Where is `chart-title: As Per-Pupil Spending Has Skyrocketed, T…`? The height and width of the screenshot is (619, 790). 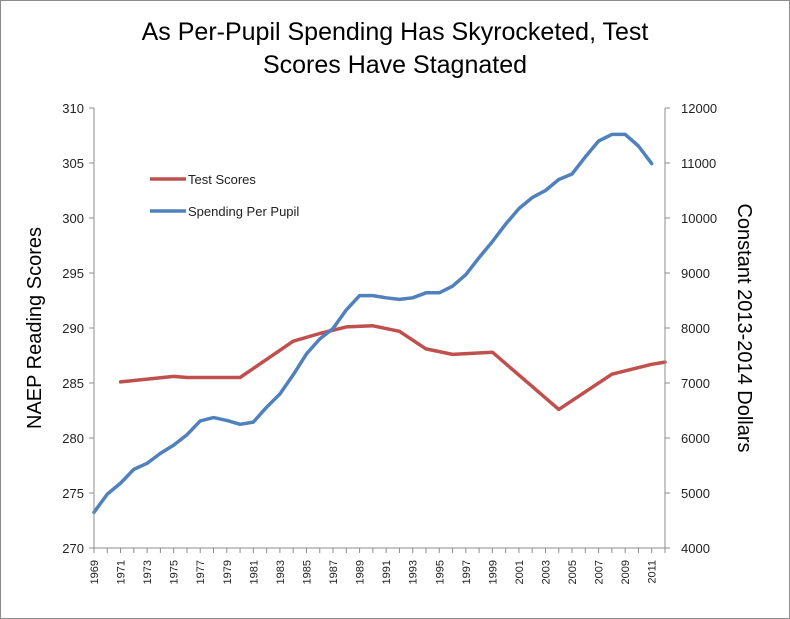
chart-title: As Per-Pupil Spending Has Skyrocketed, T… is located at coordinates (395, 49).